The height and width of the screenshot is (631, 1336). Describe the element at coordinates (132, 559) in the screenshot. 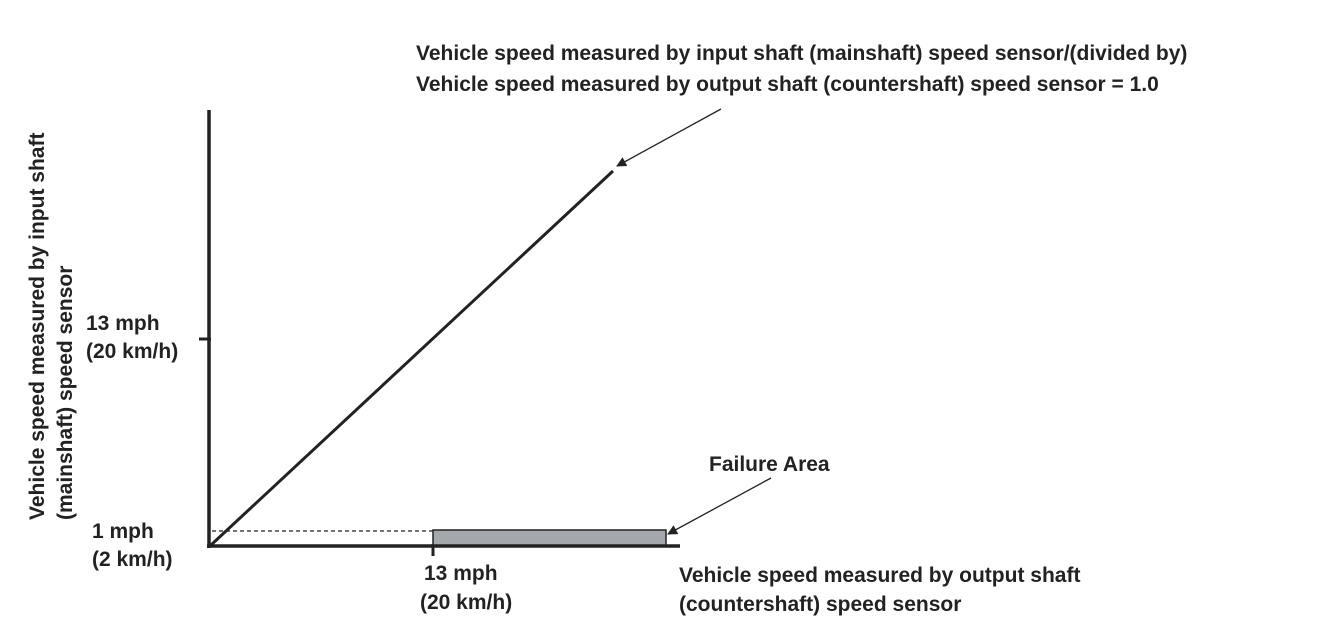

I see `y-tick-low-label-2: (2 km/h)` at that location.